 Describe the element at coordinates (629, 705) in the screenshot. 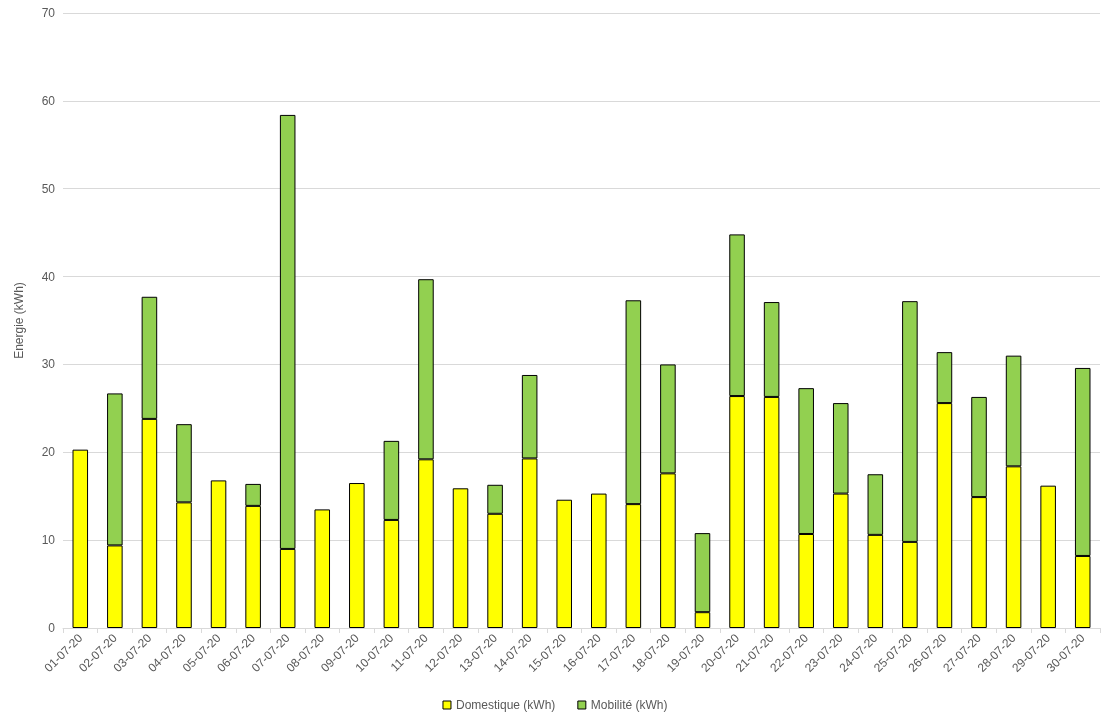

I see `legend-label: Mobilité (kWh)` at that location.